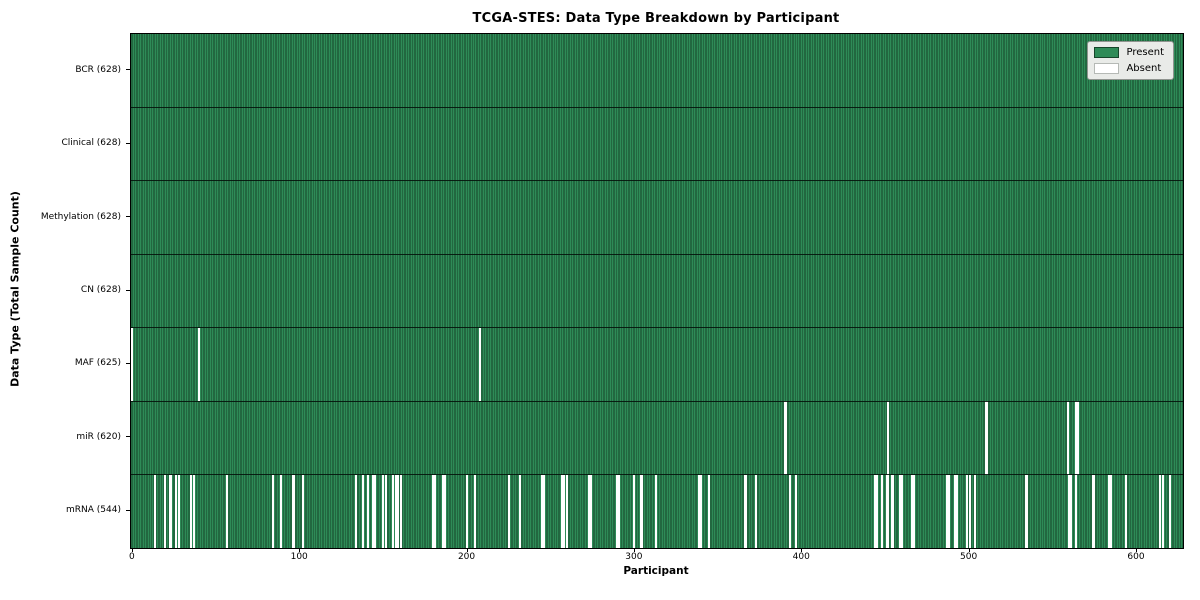  I want to click on y-tick-label: Clinical (628), so click(91, 143).